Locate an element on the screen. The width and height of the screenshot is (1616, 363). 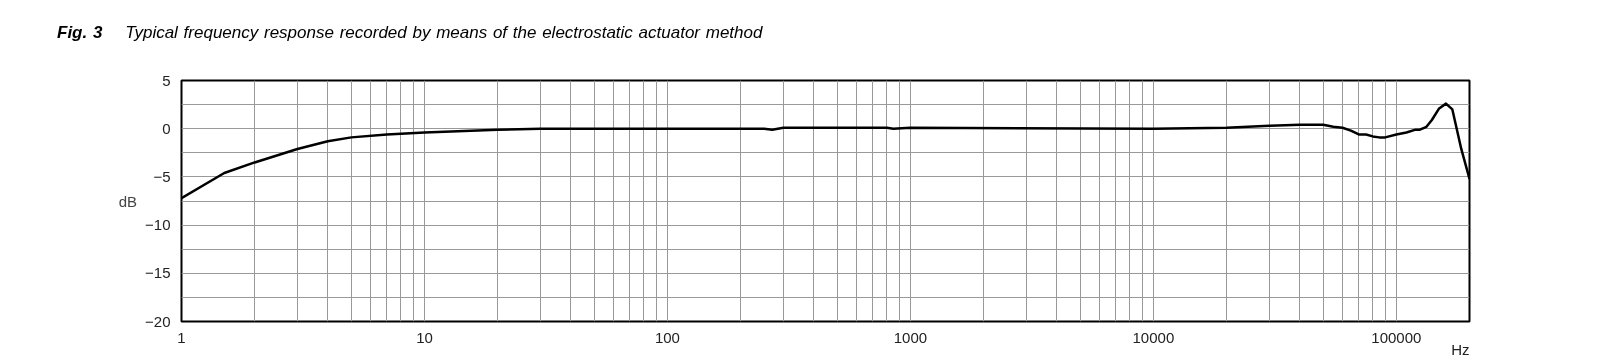
y-tick-label: 0 is located at coordinates (166, 128).